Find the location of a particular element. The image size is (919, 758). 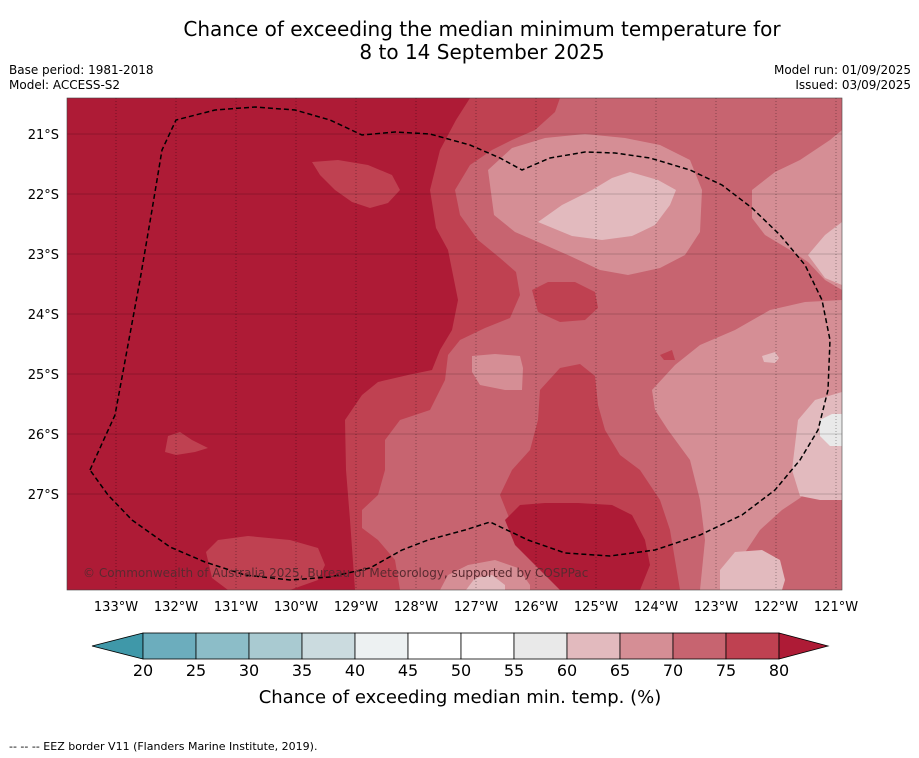

region-65-70-south is located at coordinates (485, 575).